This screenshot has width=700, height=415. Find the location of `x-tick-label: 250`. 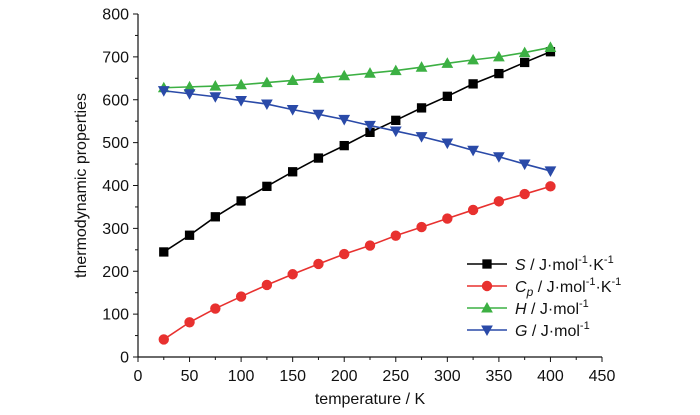

x-tick-label: 250 is located at coordinates (395, 376).